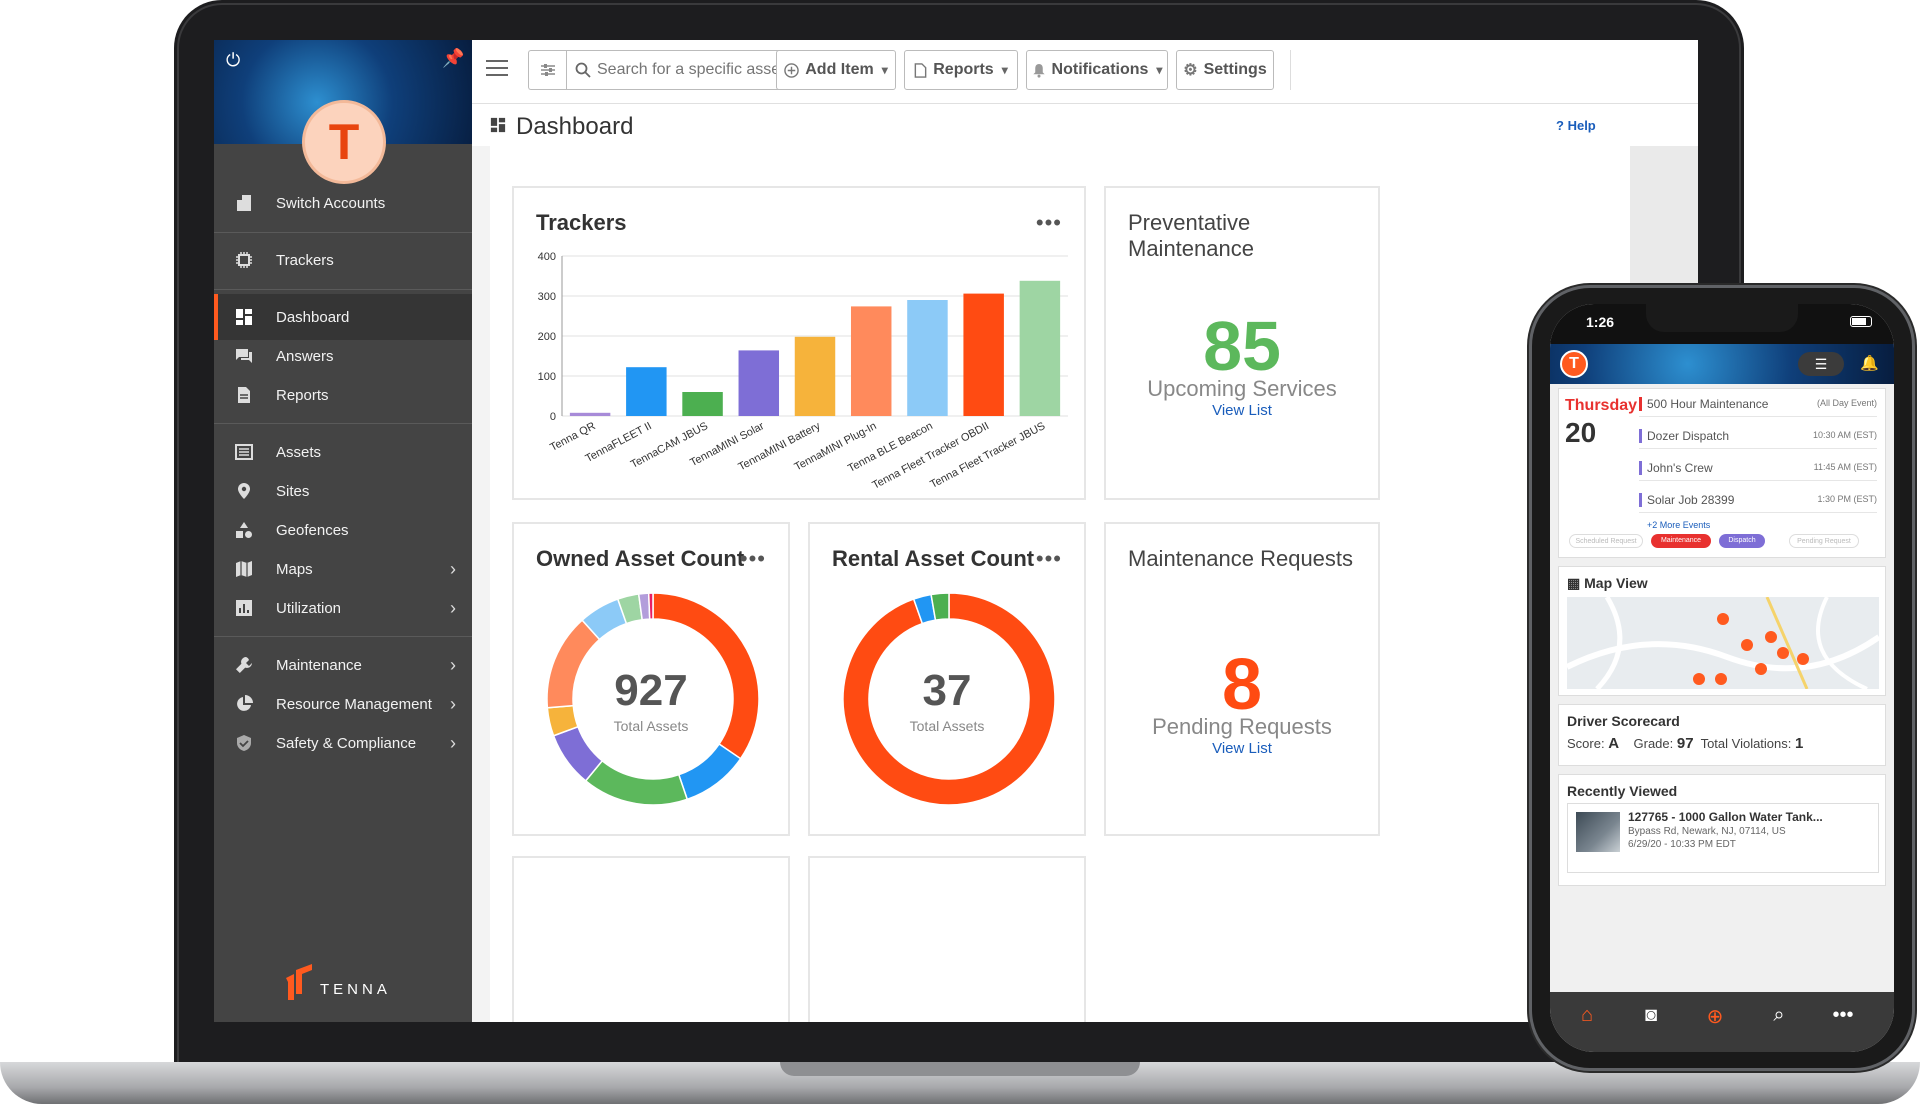 The width and height of the screenshot is (1920, 1104). What do you see at coordinates (1843, 1015) in the screenshot?
I see `more-icon: •••` at bounding box center [1843, 1015].